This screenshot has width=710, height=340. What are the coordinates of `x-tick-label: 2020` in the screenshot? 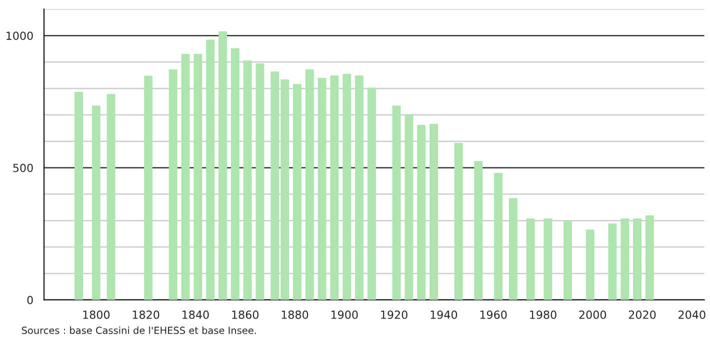 It's located at (642, 314).